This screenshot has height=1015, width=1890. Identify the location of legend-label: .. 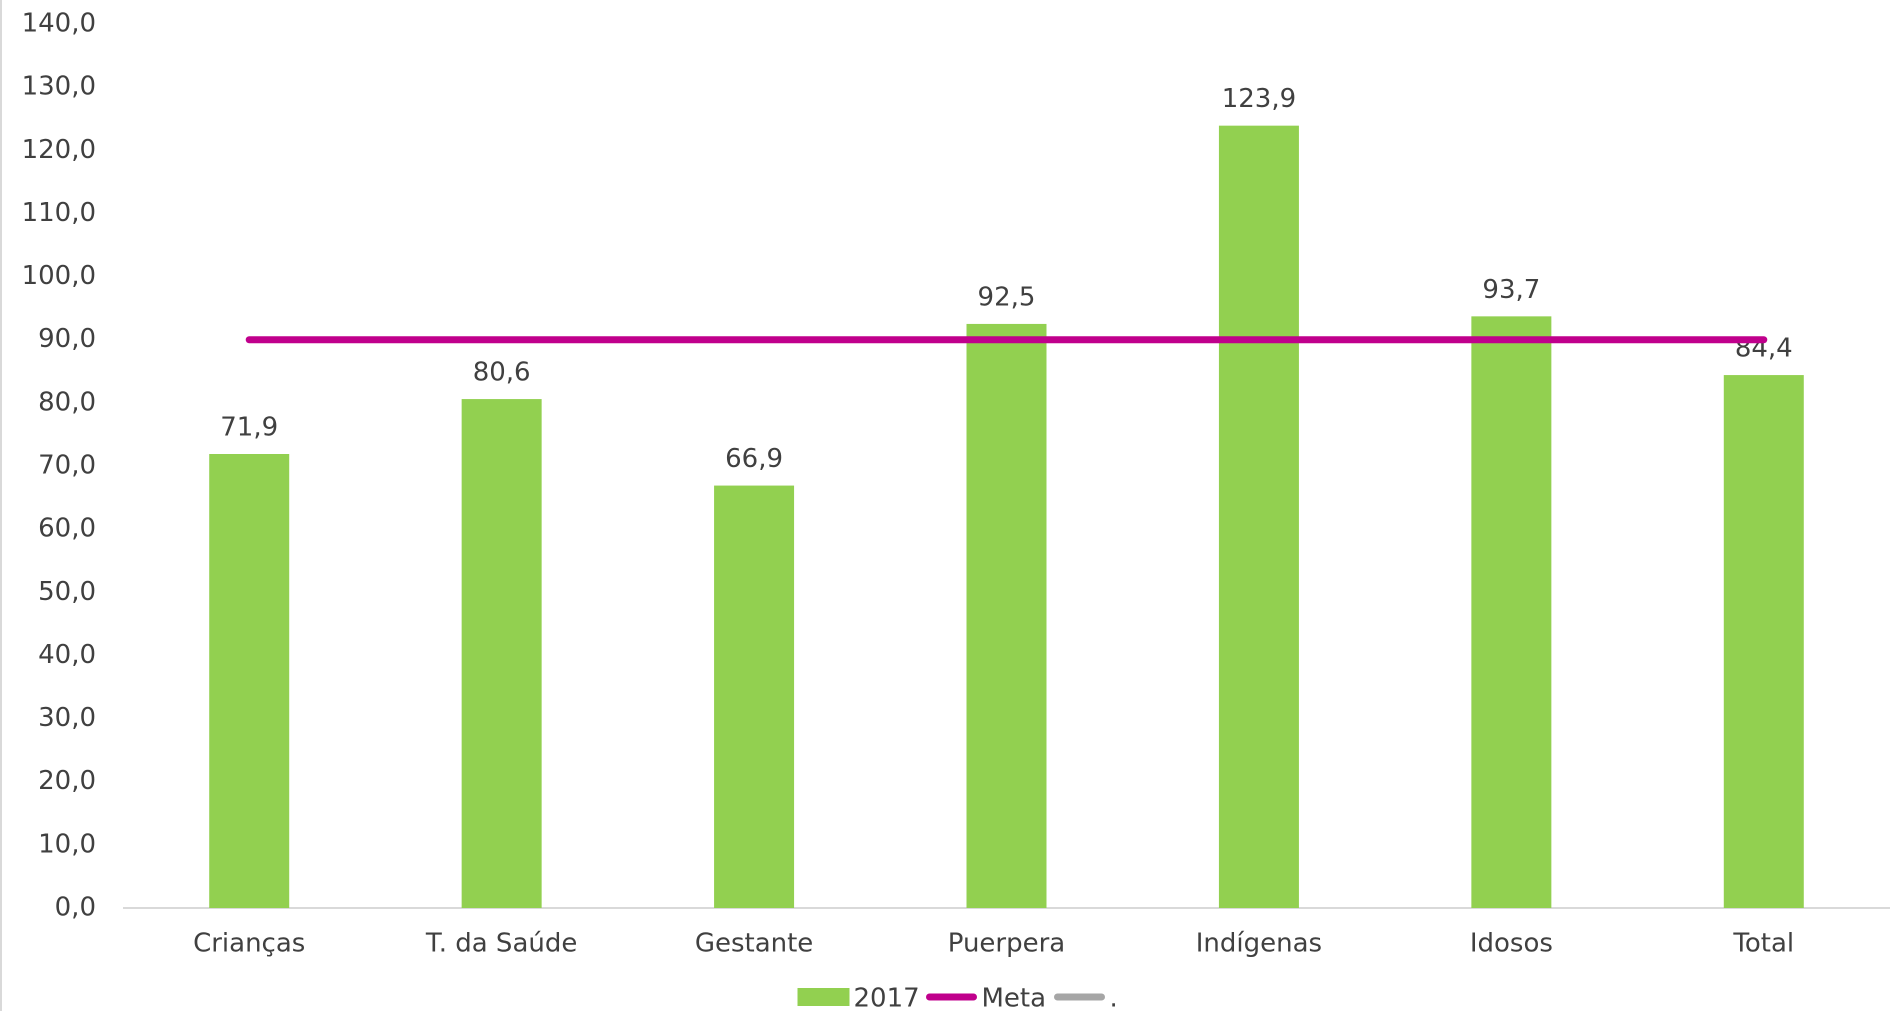
(1114, 998).